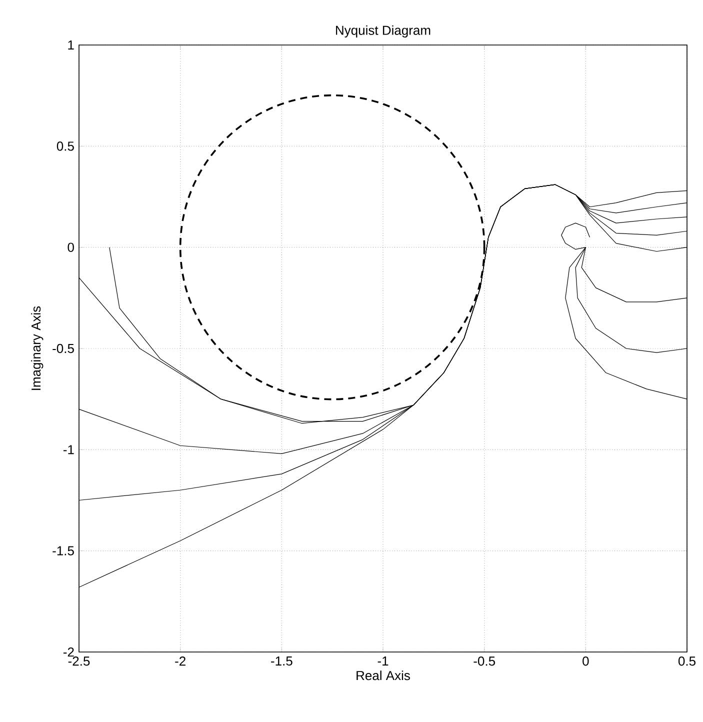  I want to click on x-tick-label: 0, so click(585, 661).